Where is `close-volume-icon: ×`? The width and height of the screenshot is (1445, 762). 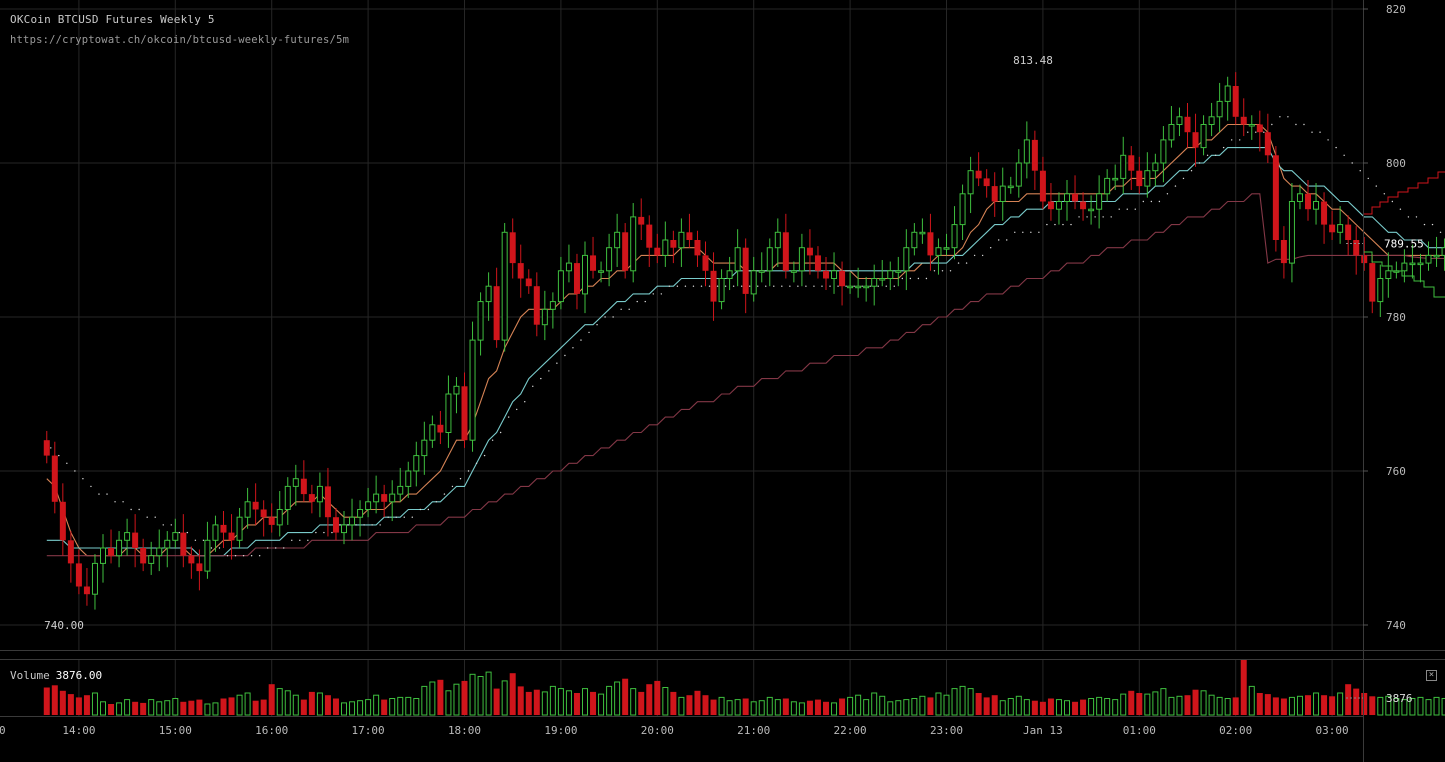
close-volume-icon: × is located at coordinates (1431, 675).